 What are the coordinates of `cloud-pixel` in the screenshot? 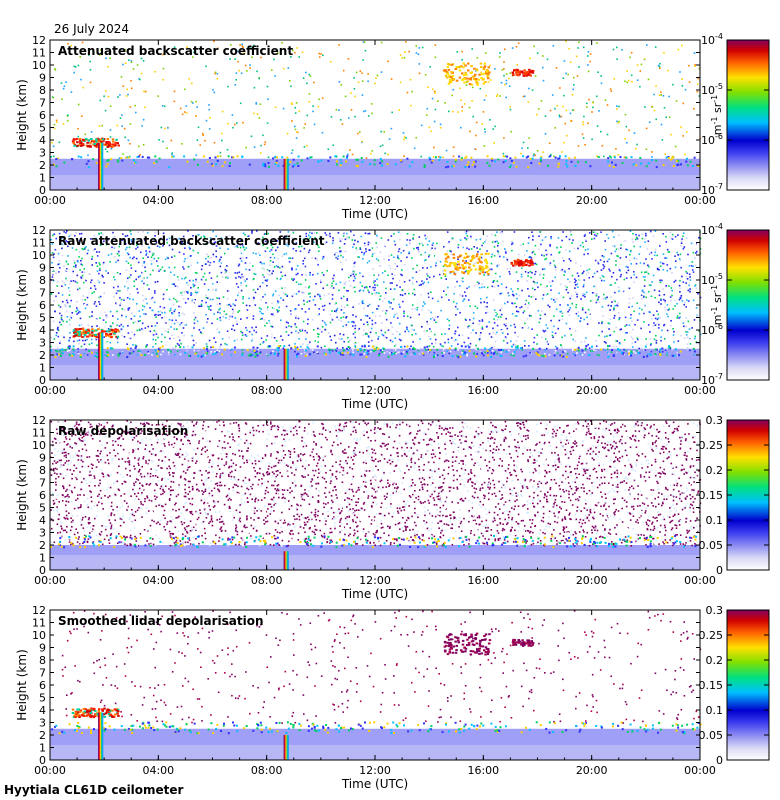 It's located at (526, 75).